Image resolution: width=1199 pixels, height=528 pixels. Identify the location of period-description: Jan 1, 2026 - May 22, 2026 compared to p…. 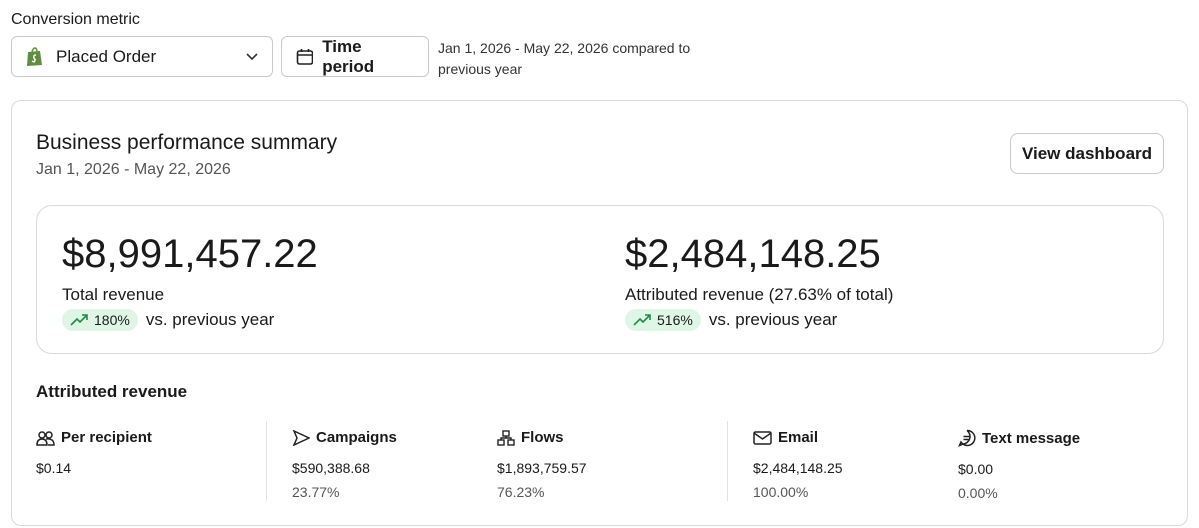
(564, 58).